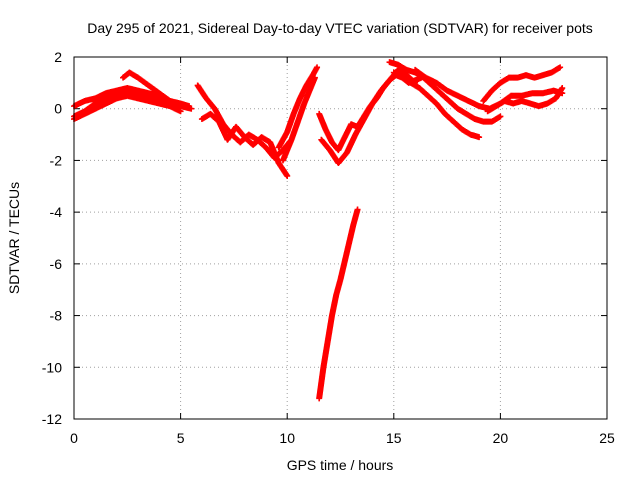  Describe the element at coordinates (58, 109) in the screenshot. I see `y-tick-label: 0` at that location.